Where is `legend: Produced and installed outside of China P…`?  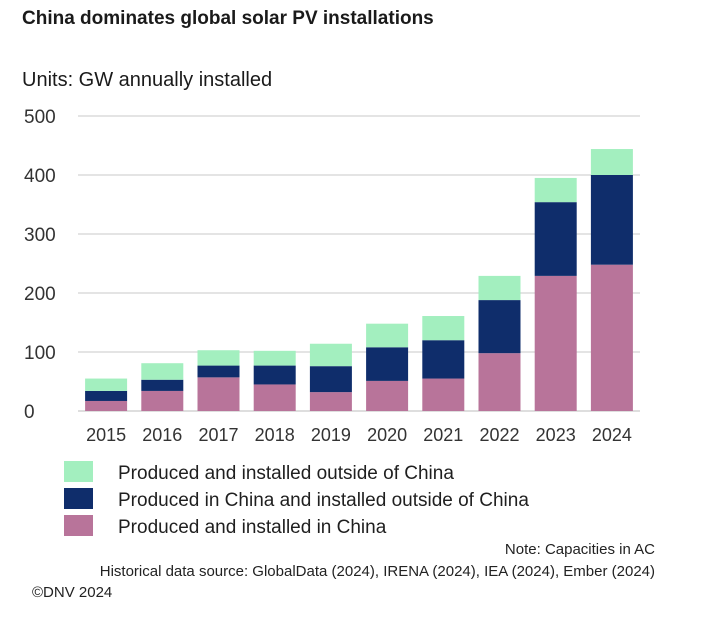 legend: Produced and installed outside of China P… is located at coordinates (296, 499).